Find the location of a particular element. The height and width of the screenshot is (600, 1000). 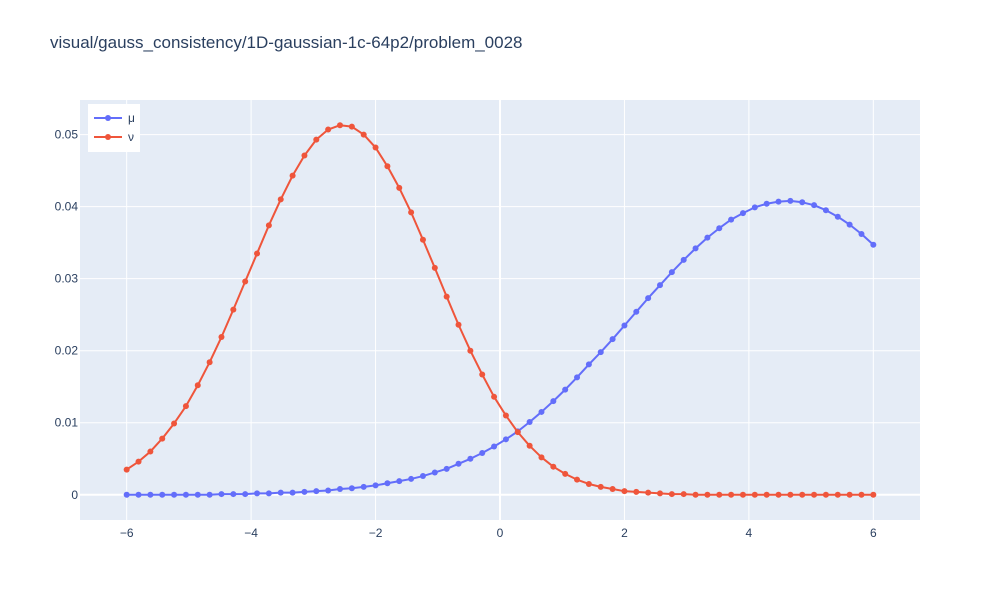

x-tick-label: −4 is located at coordinates (251, 533).